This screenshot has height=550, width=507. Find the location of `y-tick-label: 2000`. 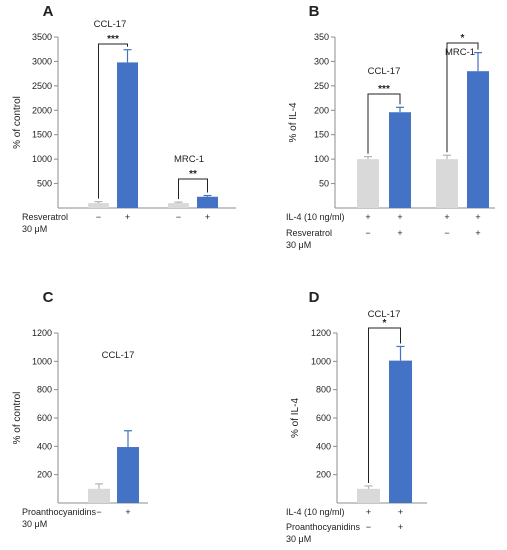

y-tick-label: 2000 is located at coordinates (42, 110).